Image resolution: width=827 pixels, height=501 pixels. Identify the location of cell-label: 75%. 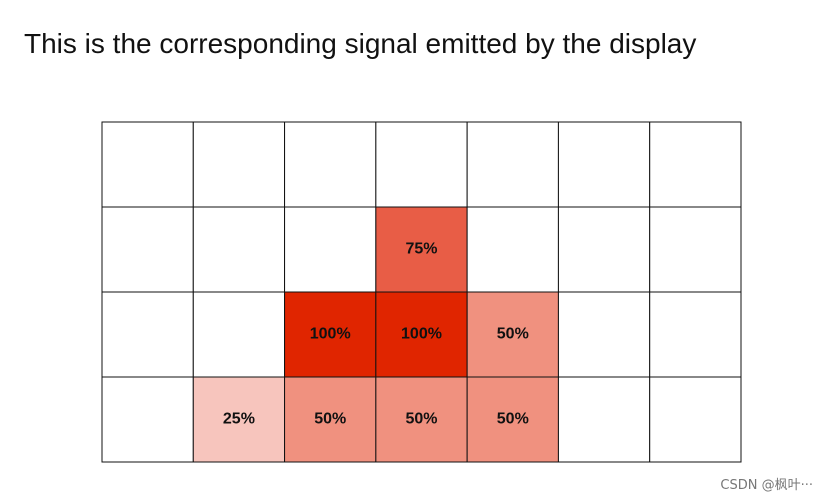
(421, 249).